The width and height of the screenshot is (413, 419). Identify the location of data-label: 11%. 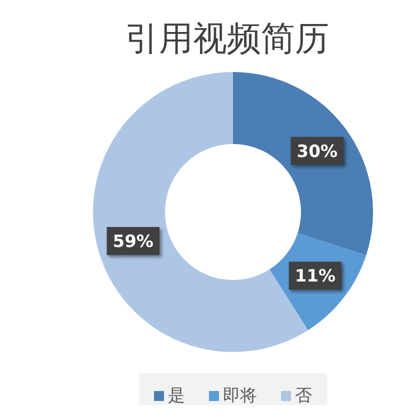
(315, 276).